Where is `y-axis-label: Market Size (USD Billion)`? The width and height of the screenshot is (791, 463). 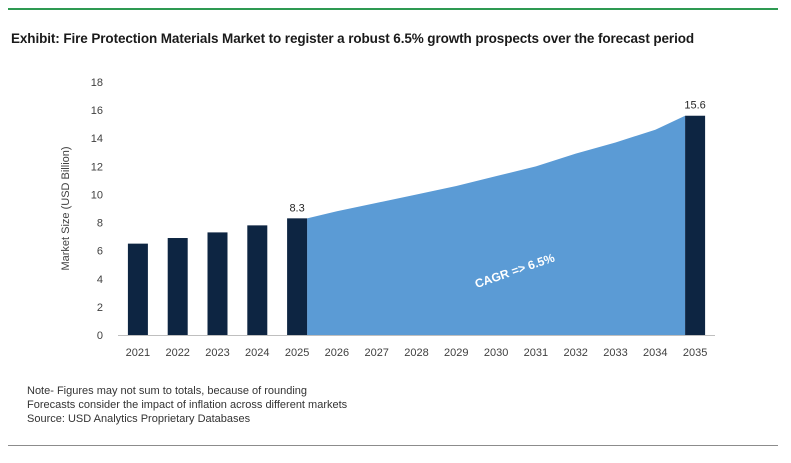 y-axis-label: Market Size (USD Billion) is located at coordinates (66, 208).